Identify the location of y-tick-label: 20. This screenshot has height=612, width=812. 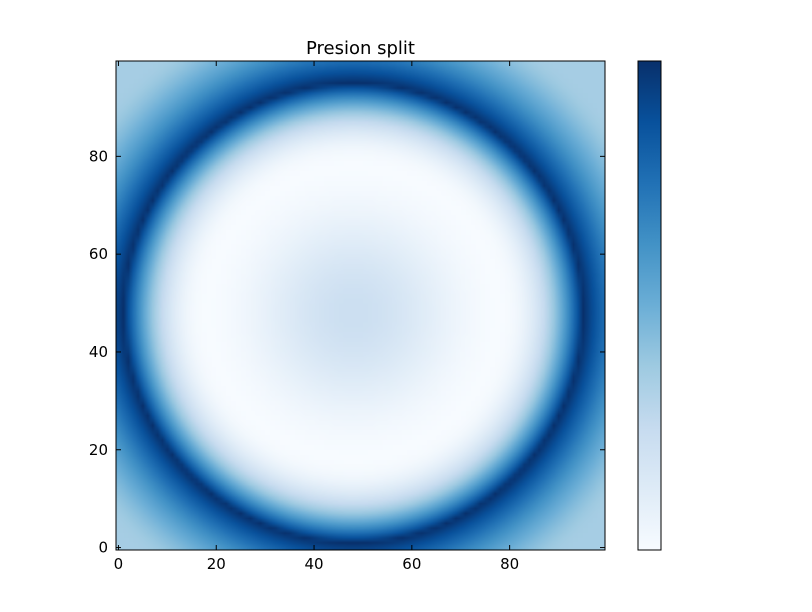
(98, 450).